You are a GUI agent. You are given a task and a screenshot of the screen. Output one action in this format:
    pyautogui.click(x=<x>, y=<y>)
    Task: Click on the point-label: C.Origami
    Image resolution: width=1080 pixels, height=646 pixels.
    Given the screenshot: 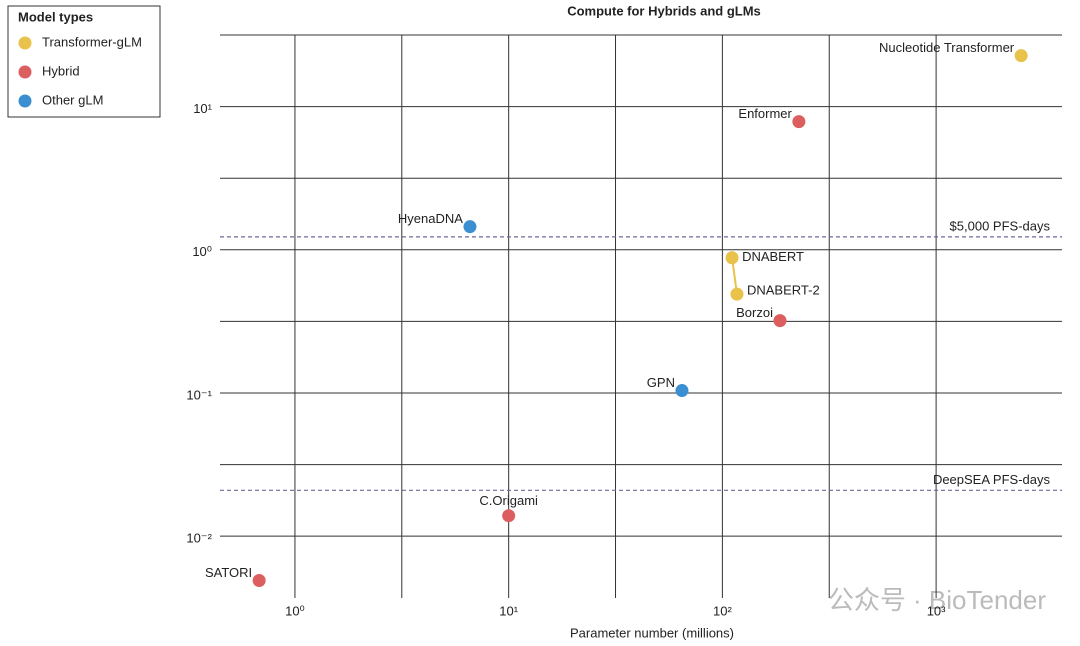 What is the action you would take?
    pyautogui.click(x=508, y=500)
    